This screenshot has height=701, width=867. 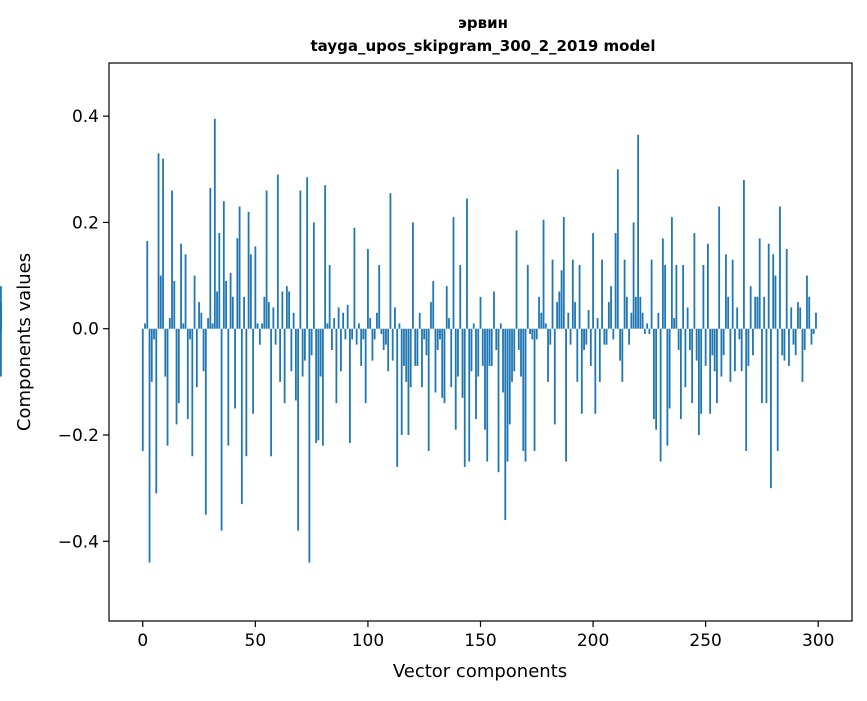 What do you see at coordinates (593, 641) in the screenshot?
I see `x-tick-label: 200` at bounding box center [593, 641].